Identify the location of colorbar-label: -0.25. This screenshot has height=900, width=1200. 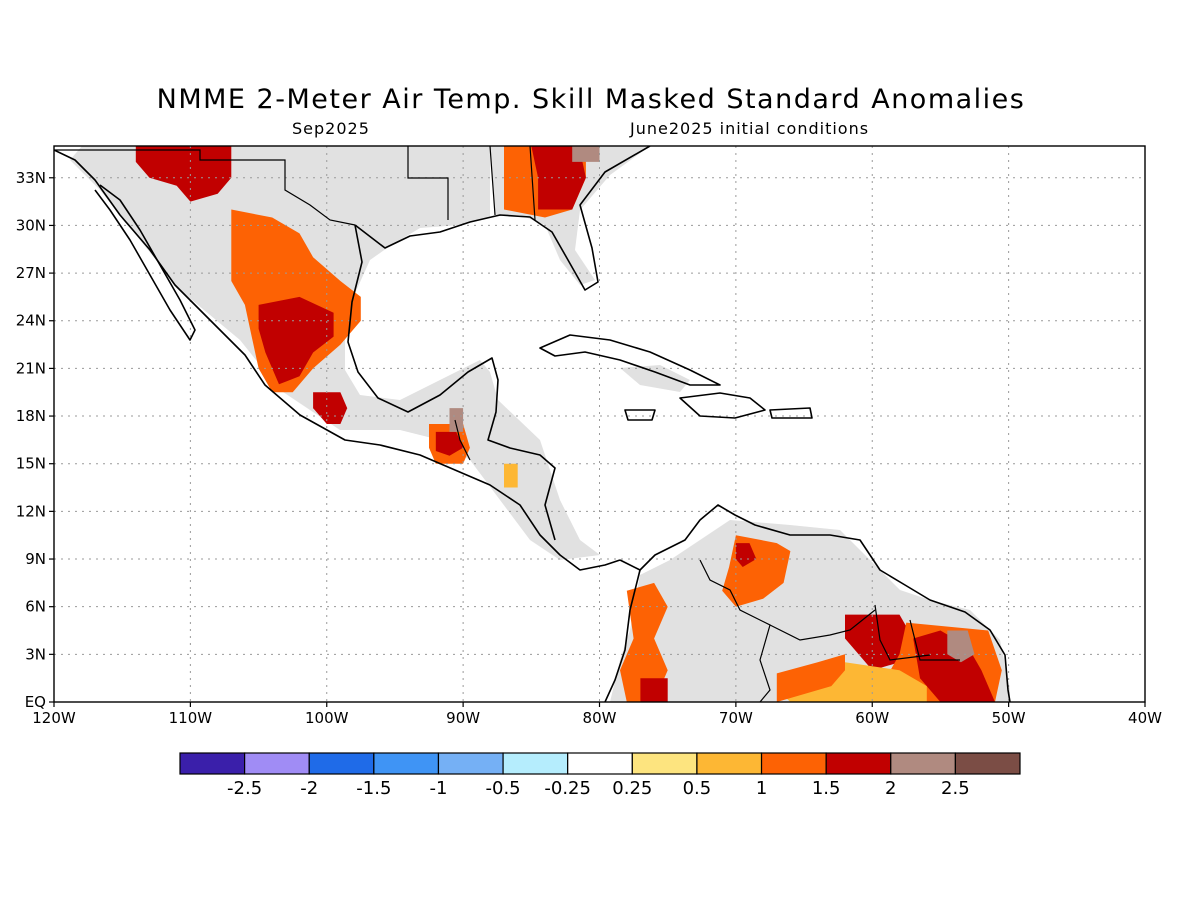
(567, 788).